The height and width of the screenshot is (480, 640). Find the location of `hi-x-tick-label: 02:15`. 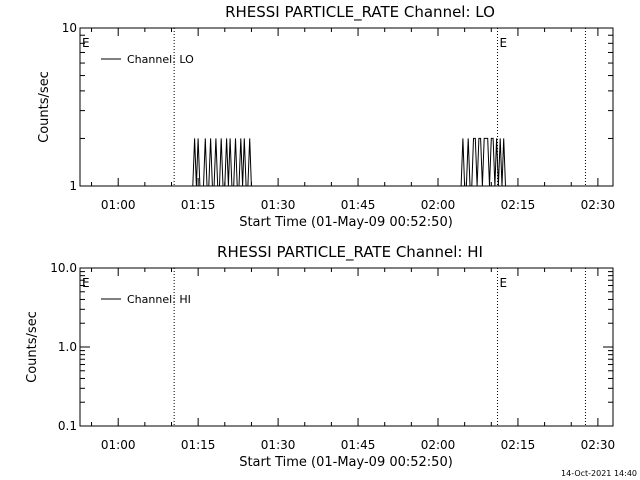

hi-x-tick-label: 02:15 is located at coordinates (518, 445).